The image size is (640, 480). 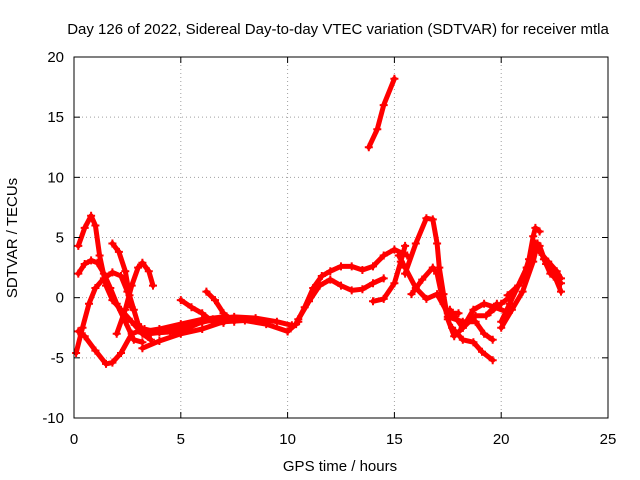 I want to click on series-line-arc13, so click(x=381, y=113).